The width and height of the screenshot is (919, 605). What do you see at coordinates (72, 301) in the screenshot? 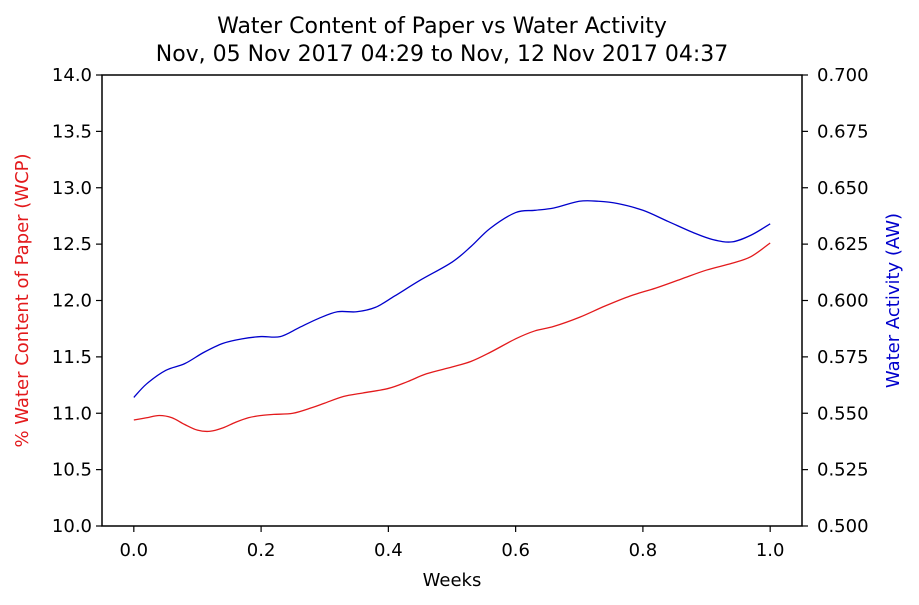
I see `left-y-tick-label: 12.0` at bounding box center [72, 301].